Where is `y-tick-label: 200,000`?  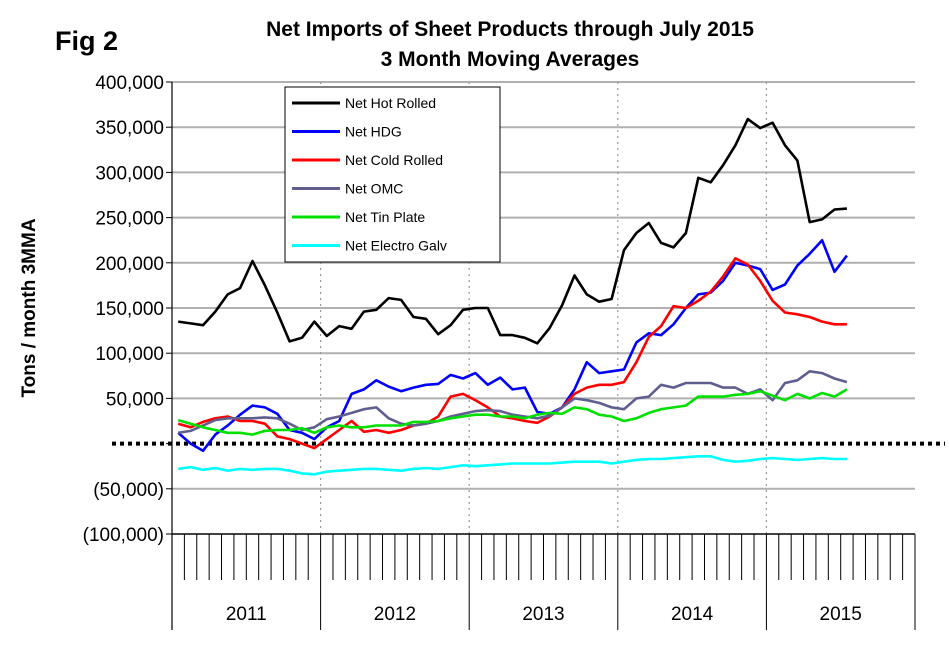
y-tick-label: 200,000 is located at coordinates (129, 264).